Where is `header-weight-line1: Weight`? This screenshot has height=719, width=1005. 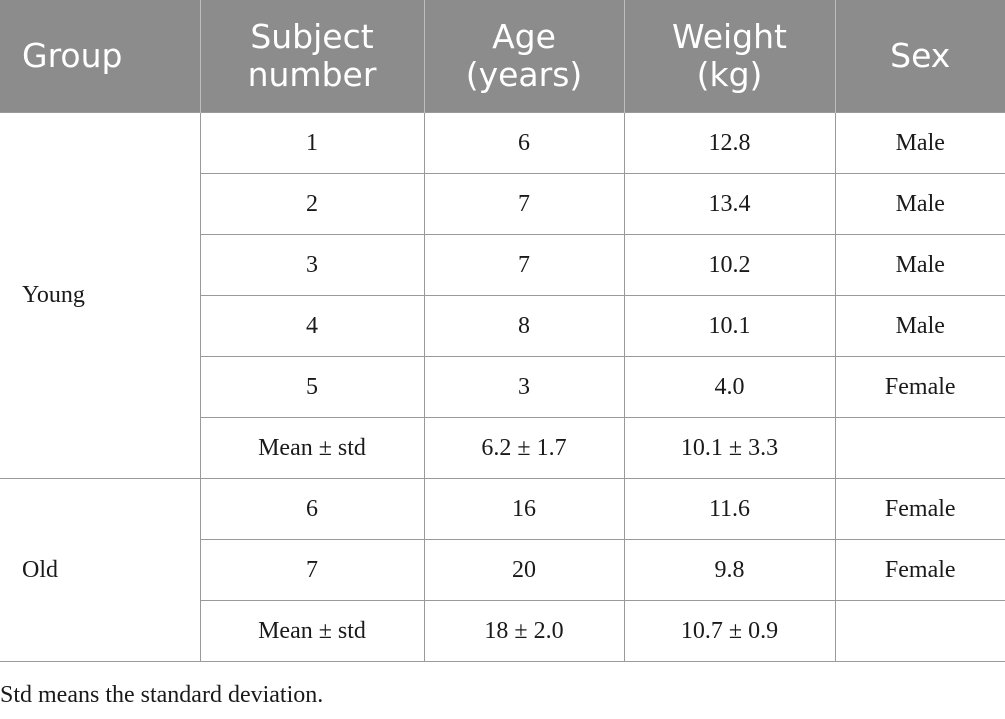 header-weight-line1: Weight is located at coordinates (729, 36).